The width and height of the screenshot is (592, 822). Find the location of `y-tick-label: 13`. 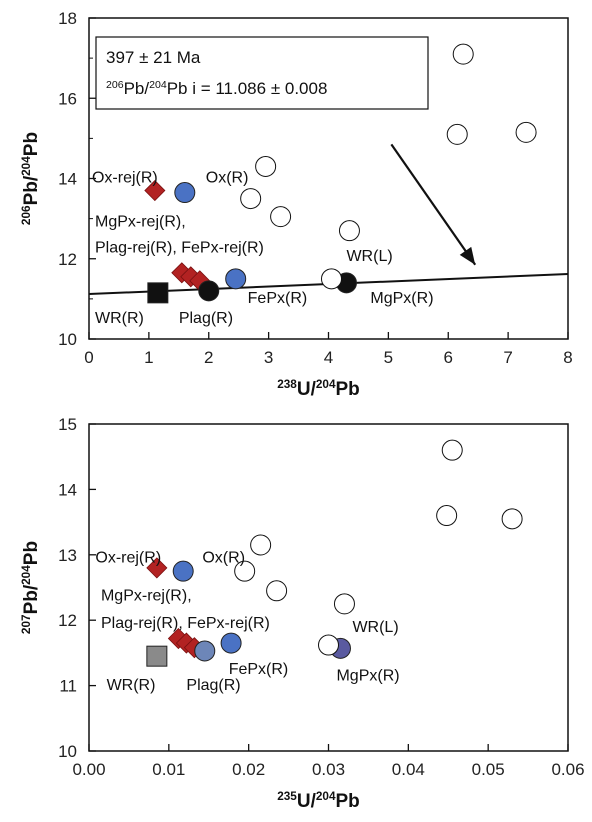

y-tick-label: 13 is located at coordinates (67, 555).